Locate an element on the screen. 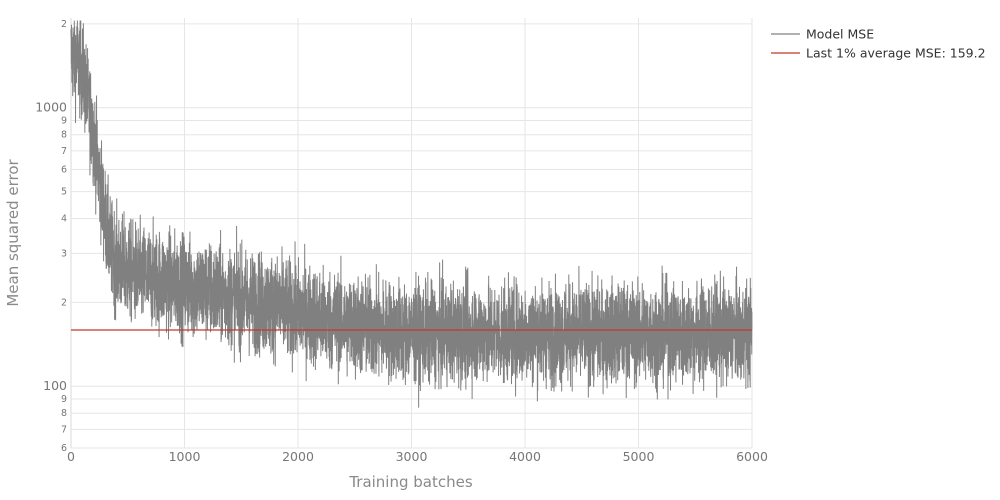  x-tick-label: 5000 is located at coordinates (639, 456).